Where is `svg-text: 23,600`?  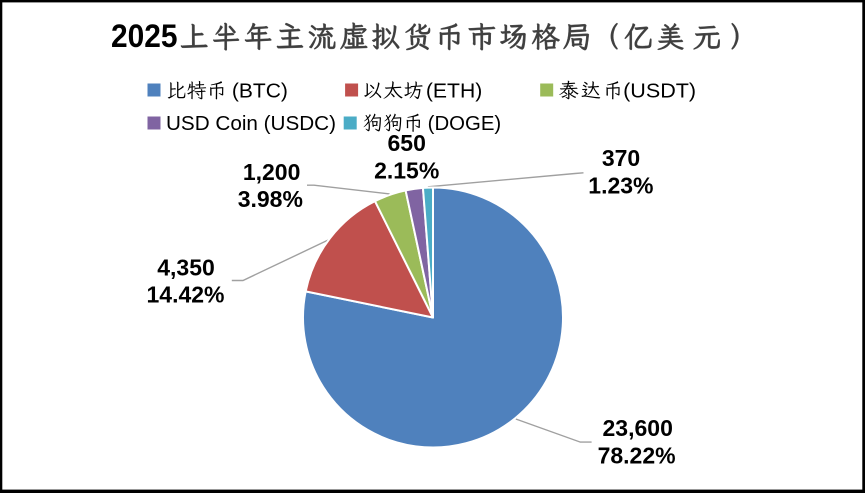 svg-text: 23,600 is located at coordinates (638, 428).